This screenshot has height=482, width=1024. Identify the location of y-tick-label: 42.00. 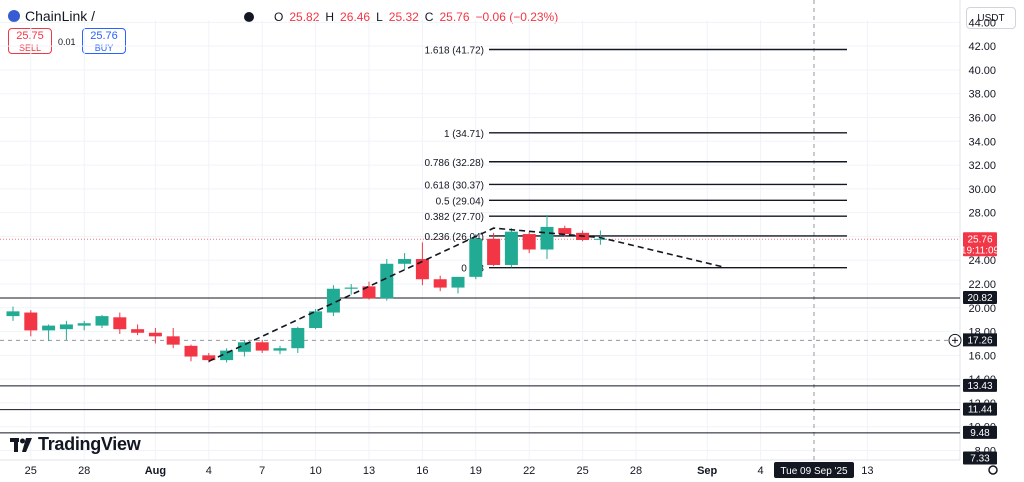
(982, 47).